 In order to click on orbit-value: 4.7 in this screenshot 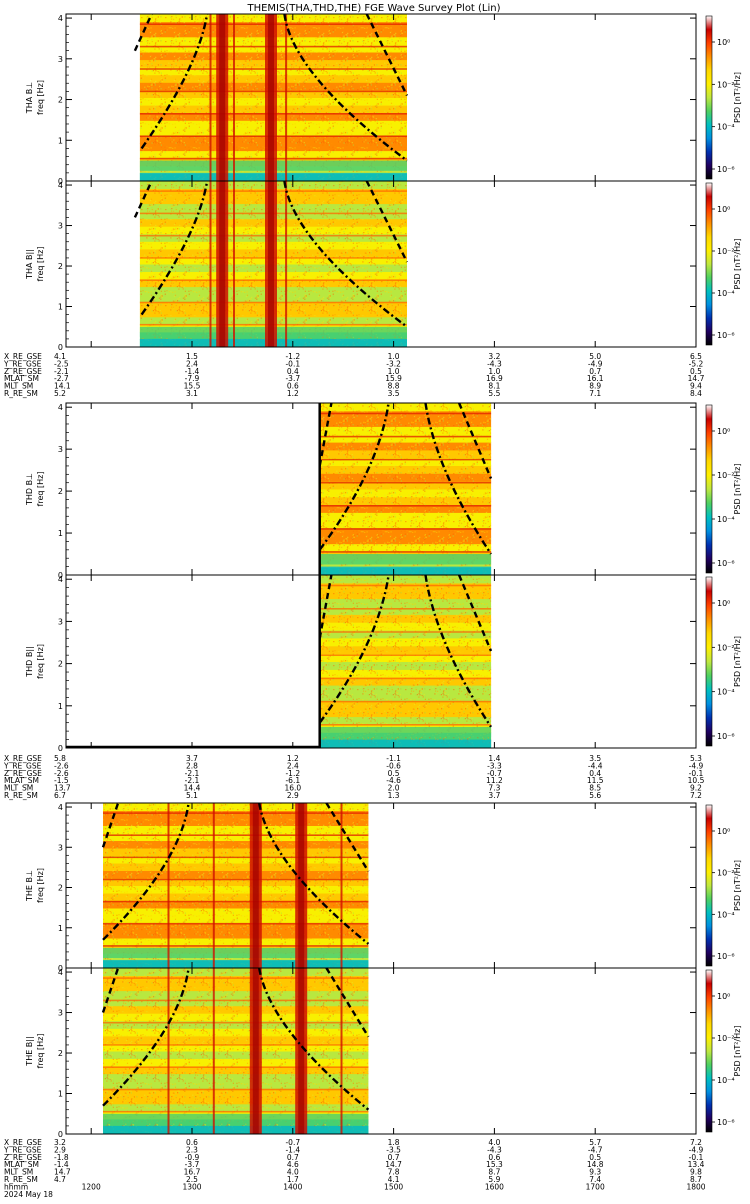, I will do `click(60, 1179)`.